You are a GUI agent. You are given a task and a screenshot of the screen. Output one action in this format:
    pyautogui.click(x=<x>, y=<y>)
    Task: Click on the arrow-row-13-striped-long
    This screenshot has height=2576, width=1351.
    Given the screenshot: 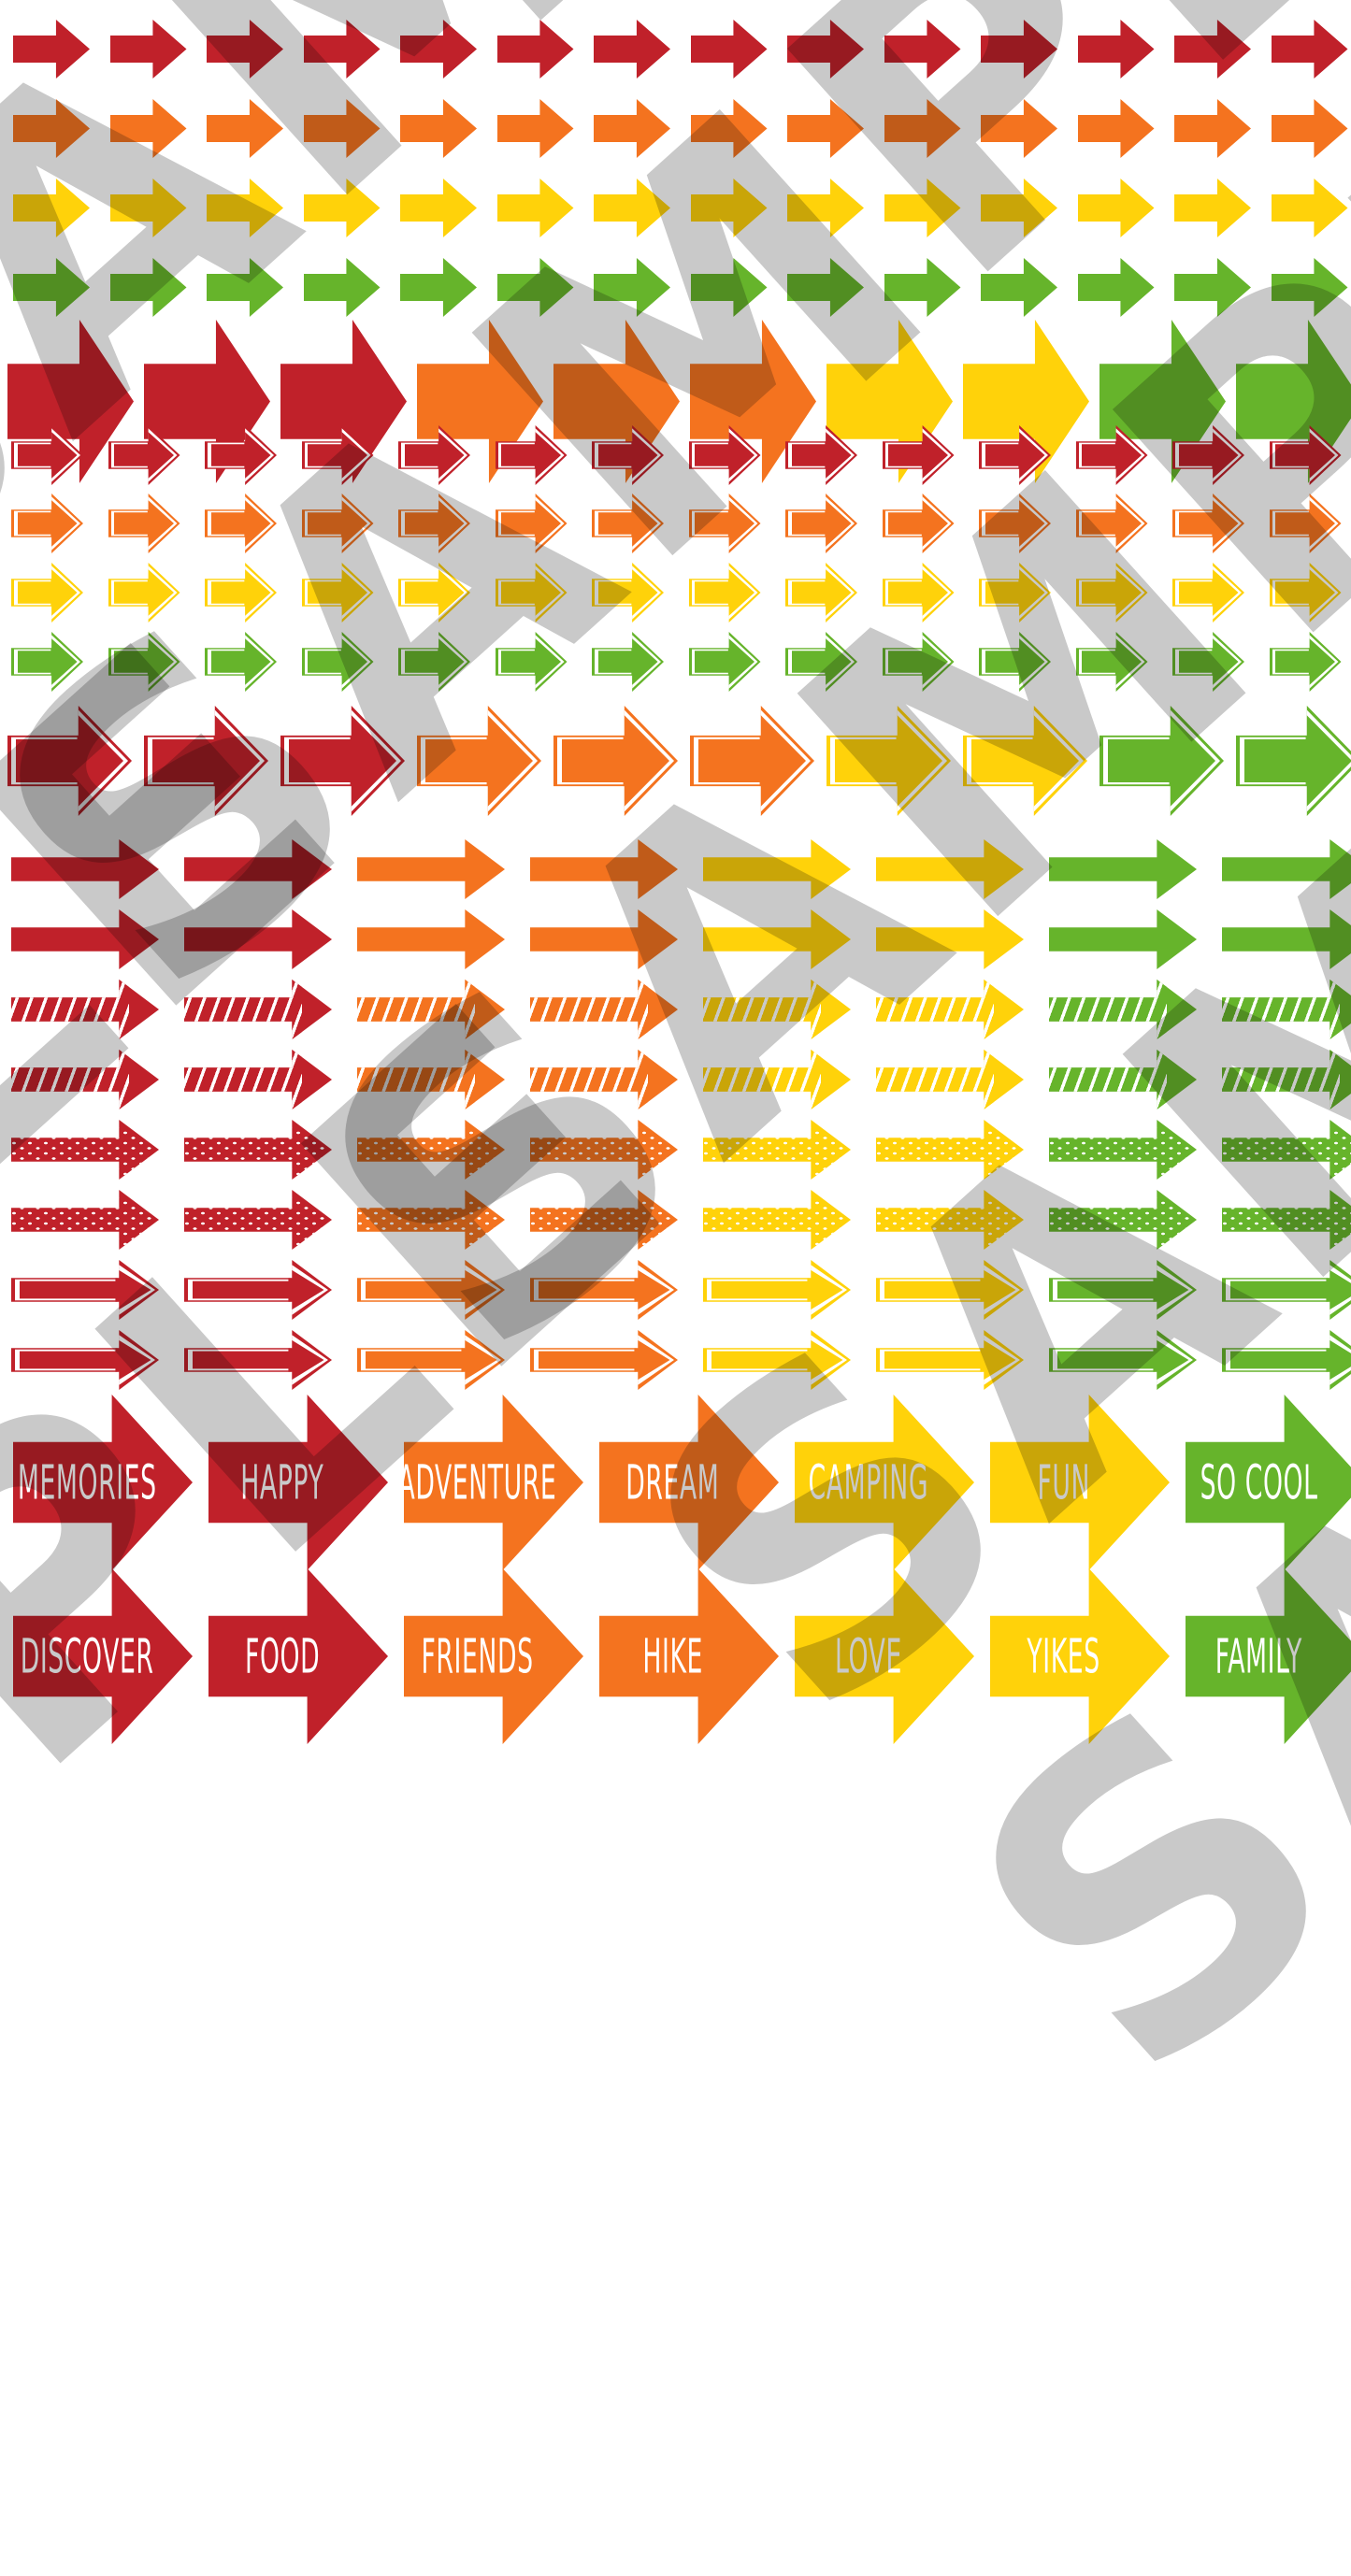 What is the action you would take?
    pyautogui.click(x=675, y=1009)
    